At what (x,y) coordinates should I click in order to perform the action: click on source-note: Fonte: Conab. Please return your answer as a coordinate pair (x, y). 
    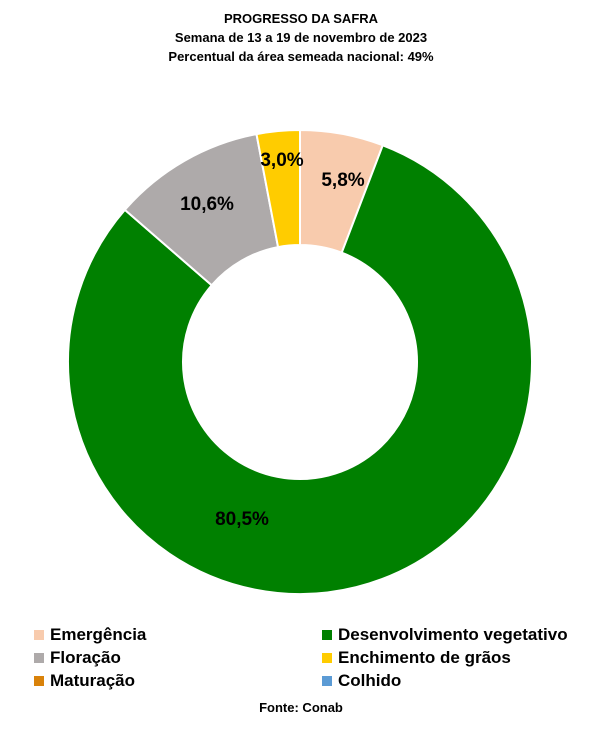
    Looking at the image, I should click on (301, 707).